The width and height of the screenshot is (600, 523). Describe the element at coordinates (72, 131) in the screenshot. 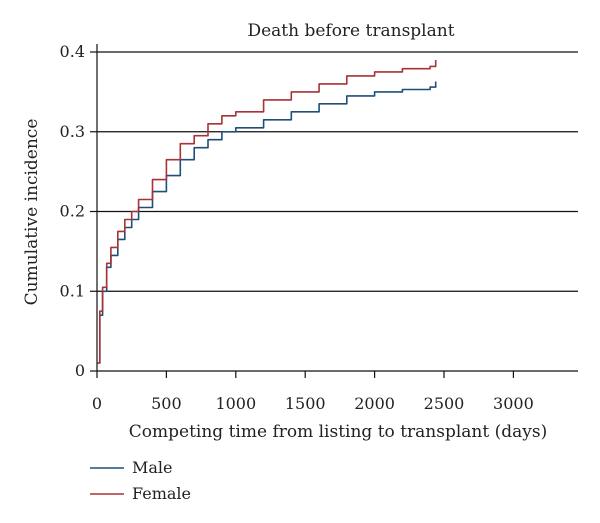

I see `y-tick-label: 0.3` at that location.